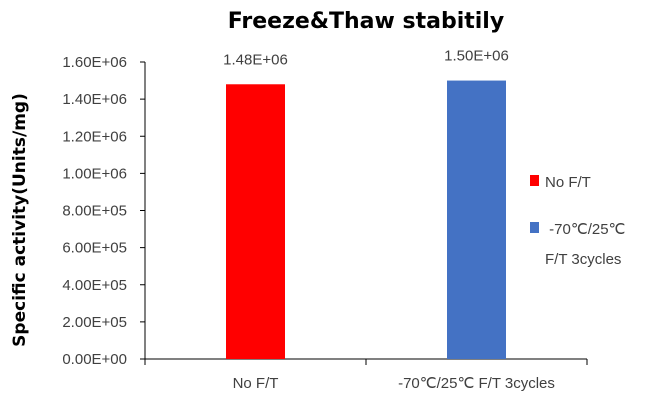  I want to click on legend-label: -70℃/25℃, so click(585, 229).